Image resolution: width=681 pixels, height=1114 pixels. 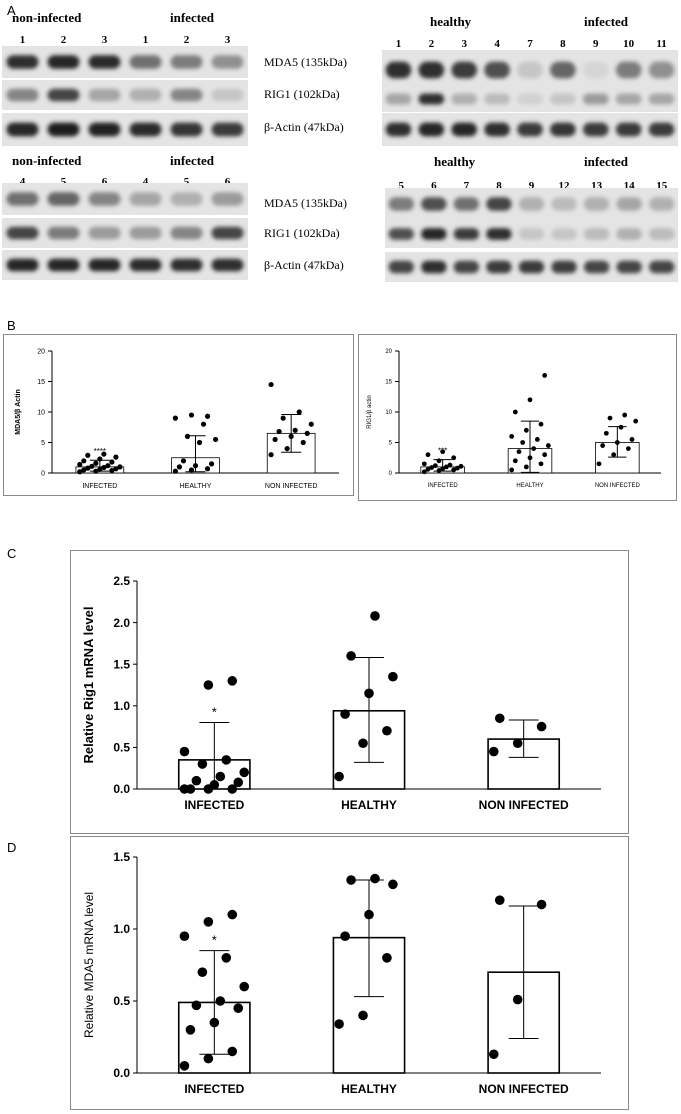 I want to click on protein-label-mda5-top: MDA5 (135kDa), so click(x=305, y=62).